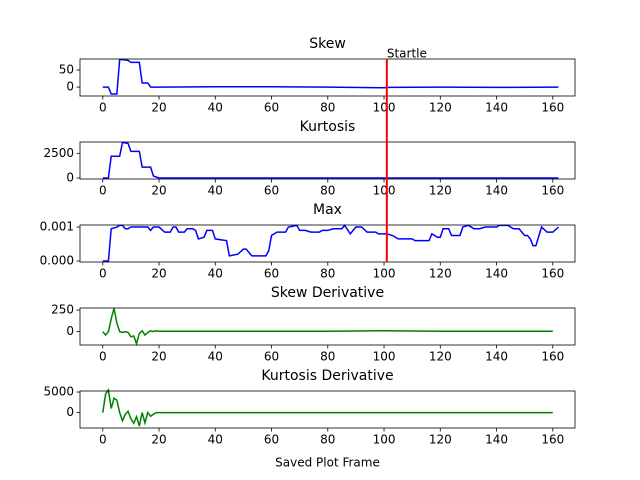  Describe the element at coordinates (58, 392) in the screenshot. I see `y-tick-label: 5000` at that location.